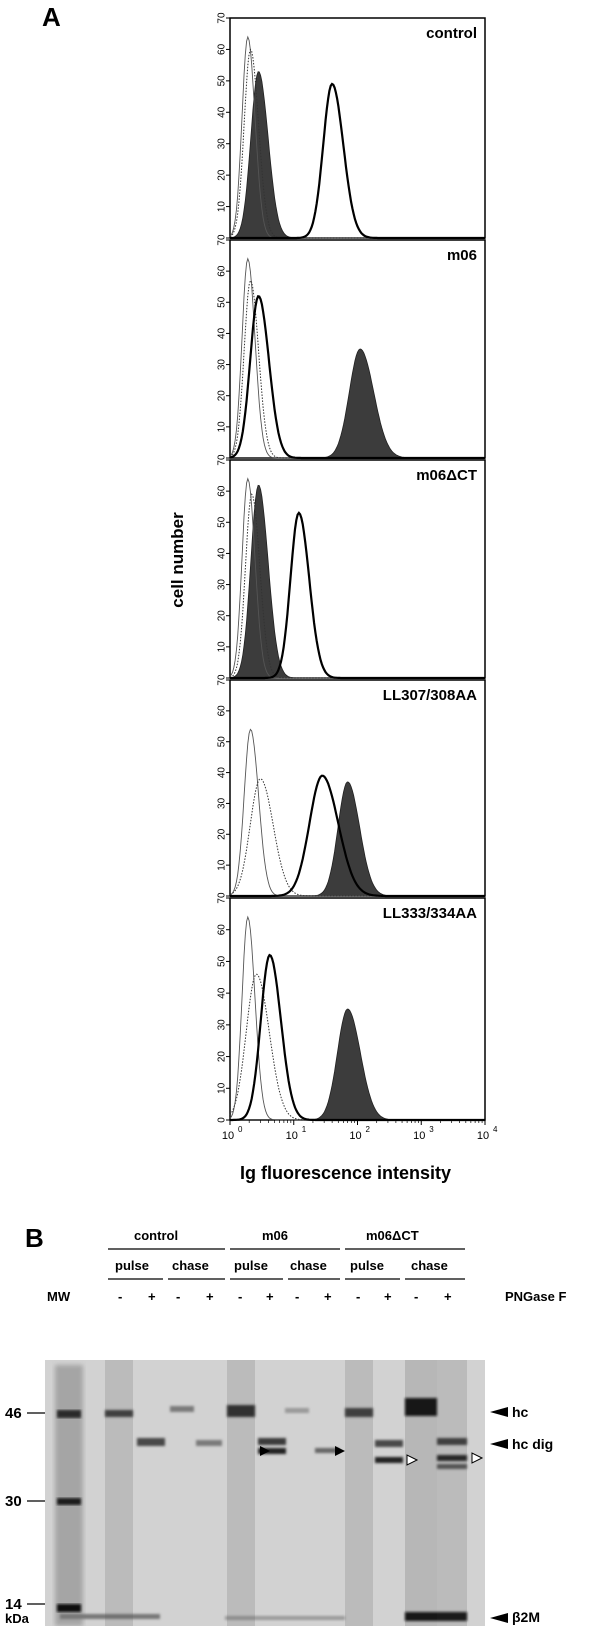  Describe the element at coordinates (430, 695) in the screenshot. I see `histogram-title: LL307/308AA` at that location.